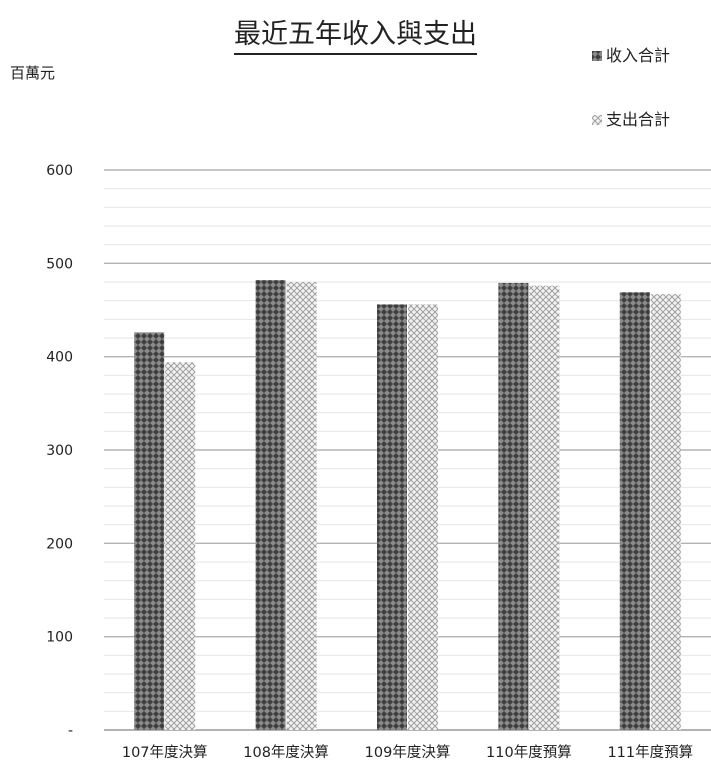  Describe the element at coordinates (597, 56) in the screenshot. I see `legend-swatch-income` at that location.